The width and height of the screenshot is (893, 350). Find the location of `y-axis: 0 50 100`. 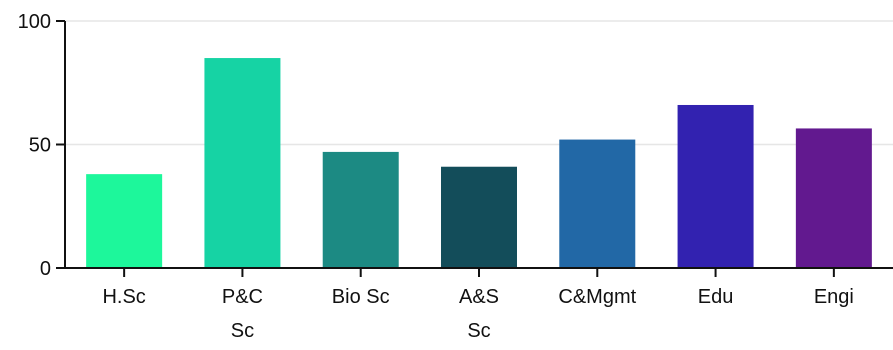

y-axis: 0 50 100 is located at coordinates (42, 145).